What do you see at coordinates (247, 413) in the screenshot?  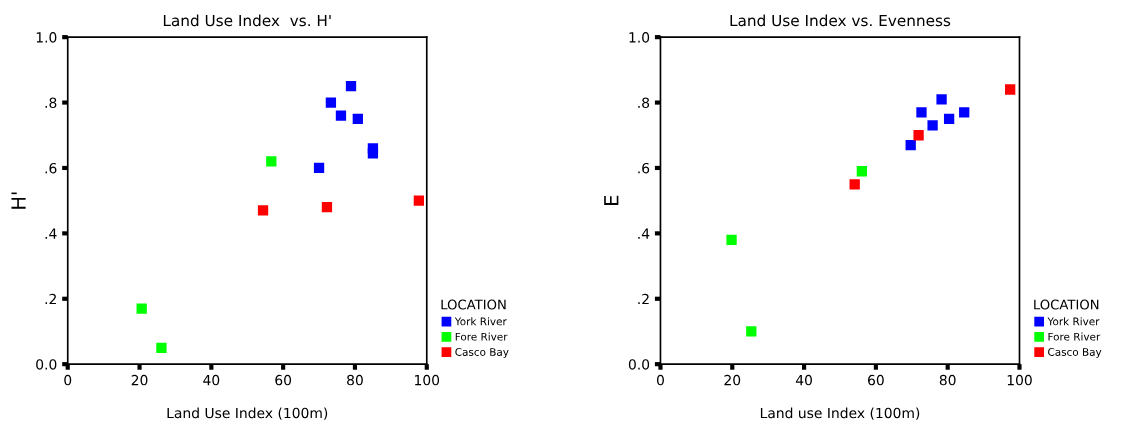 I see `x-axis-title: Land Use Index (100m)` at bounding box center [247, 413].